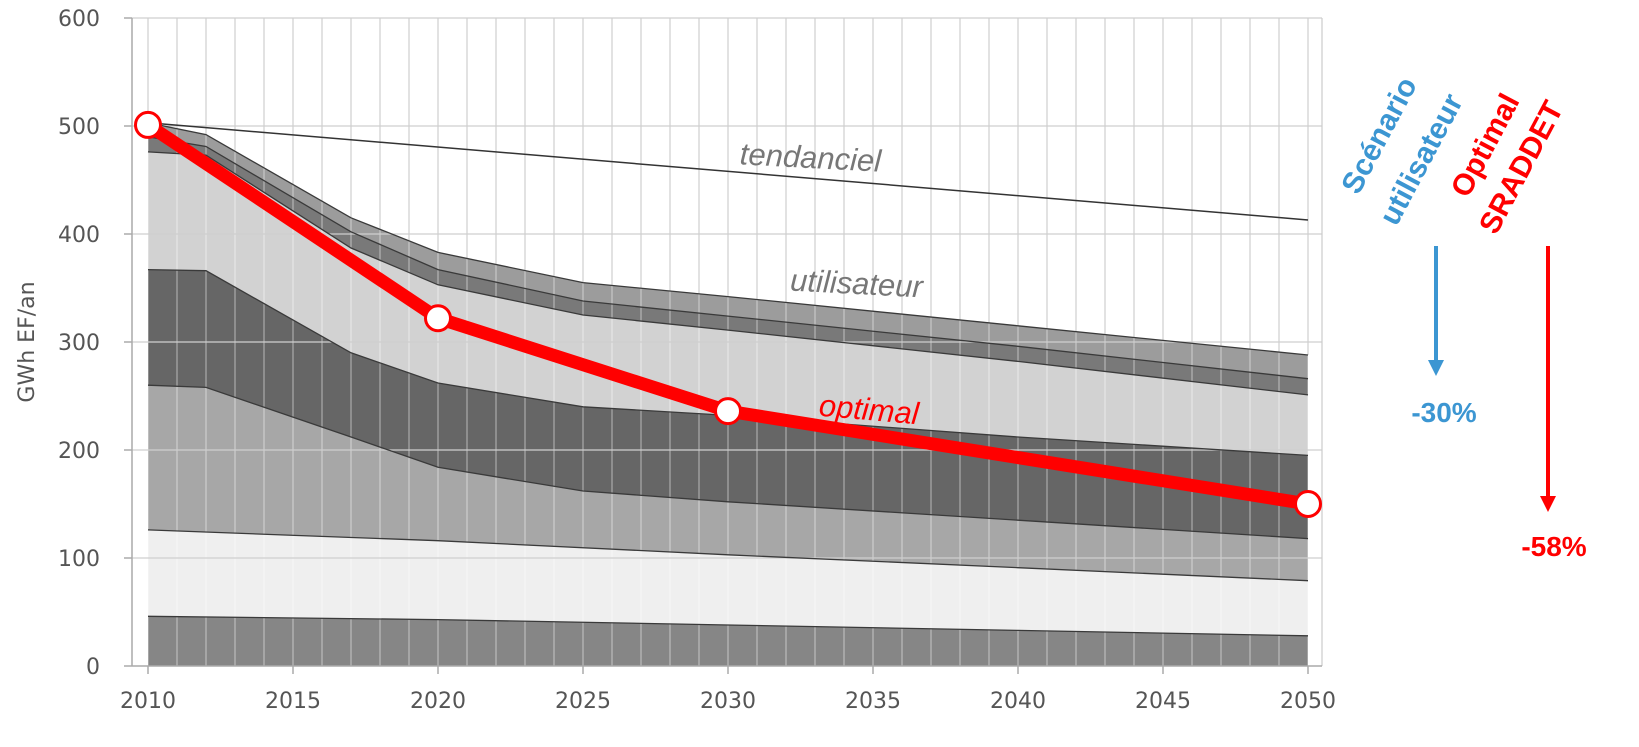 The image size is (1639, 747). I want to click on x-tick-label: 2050, so click(1308, 701).